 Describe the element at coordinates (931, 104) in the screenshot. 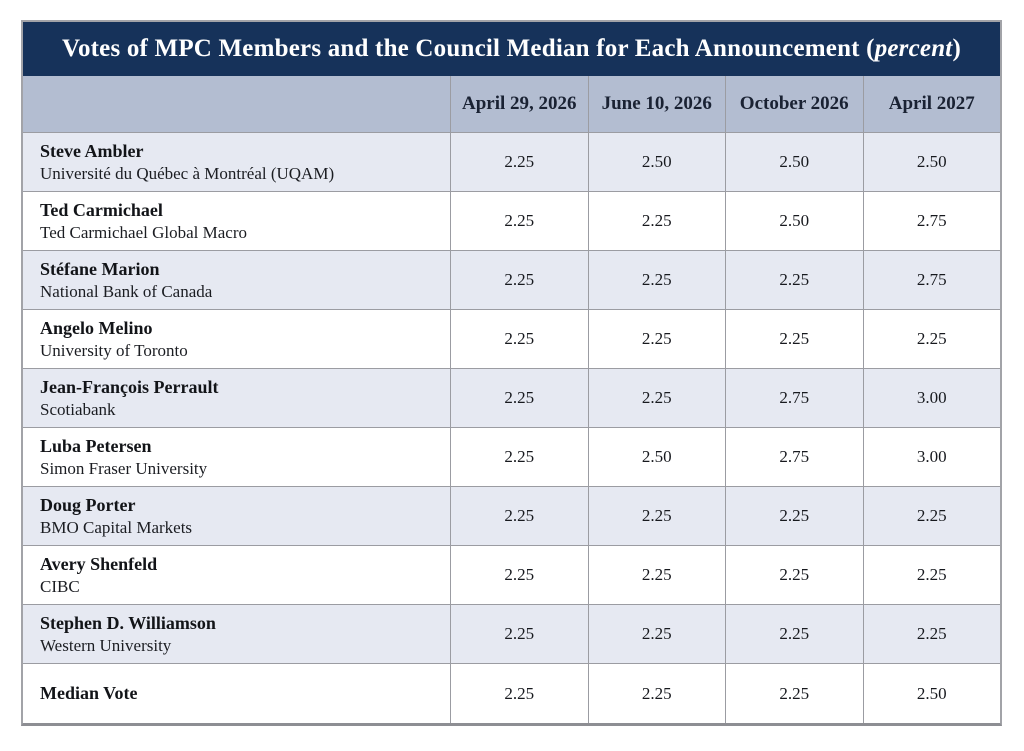

I see `column-header-date-4: April 2027` at that location.